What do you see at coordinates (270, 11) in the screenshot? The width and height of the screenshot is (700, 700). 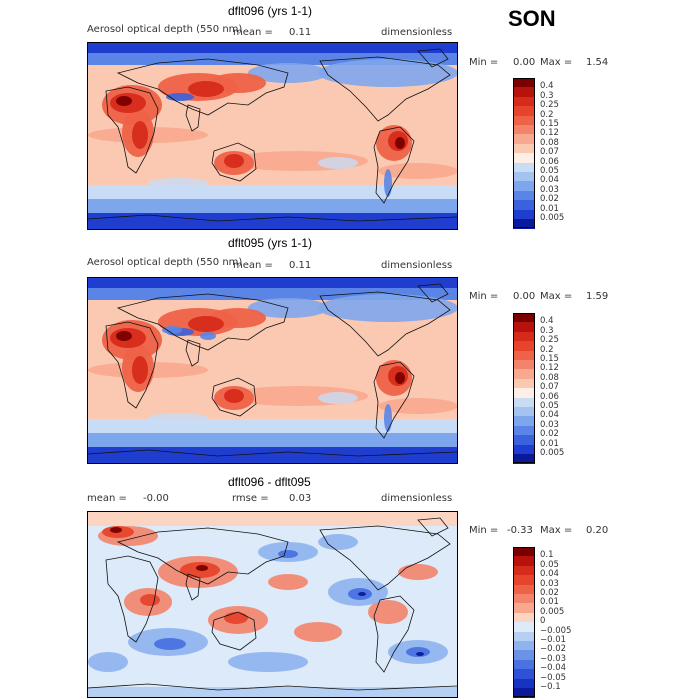 I see `panel-1-title: dflt096 (yrs 1-1)` at bounding box center [270, 11].